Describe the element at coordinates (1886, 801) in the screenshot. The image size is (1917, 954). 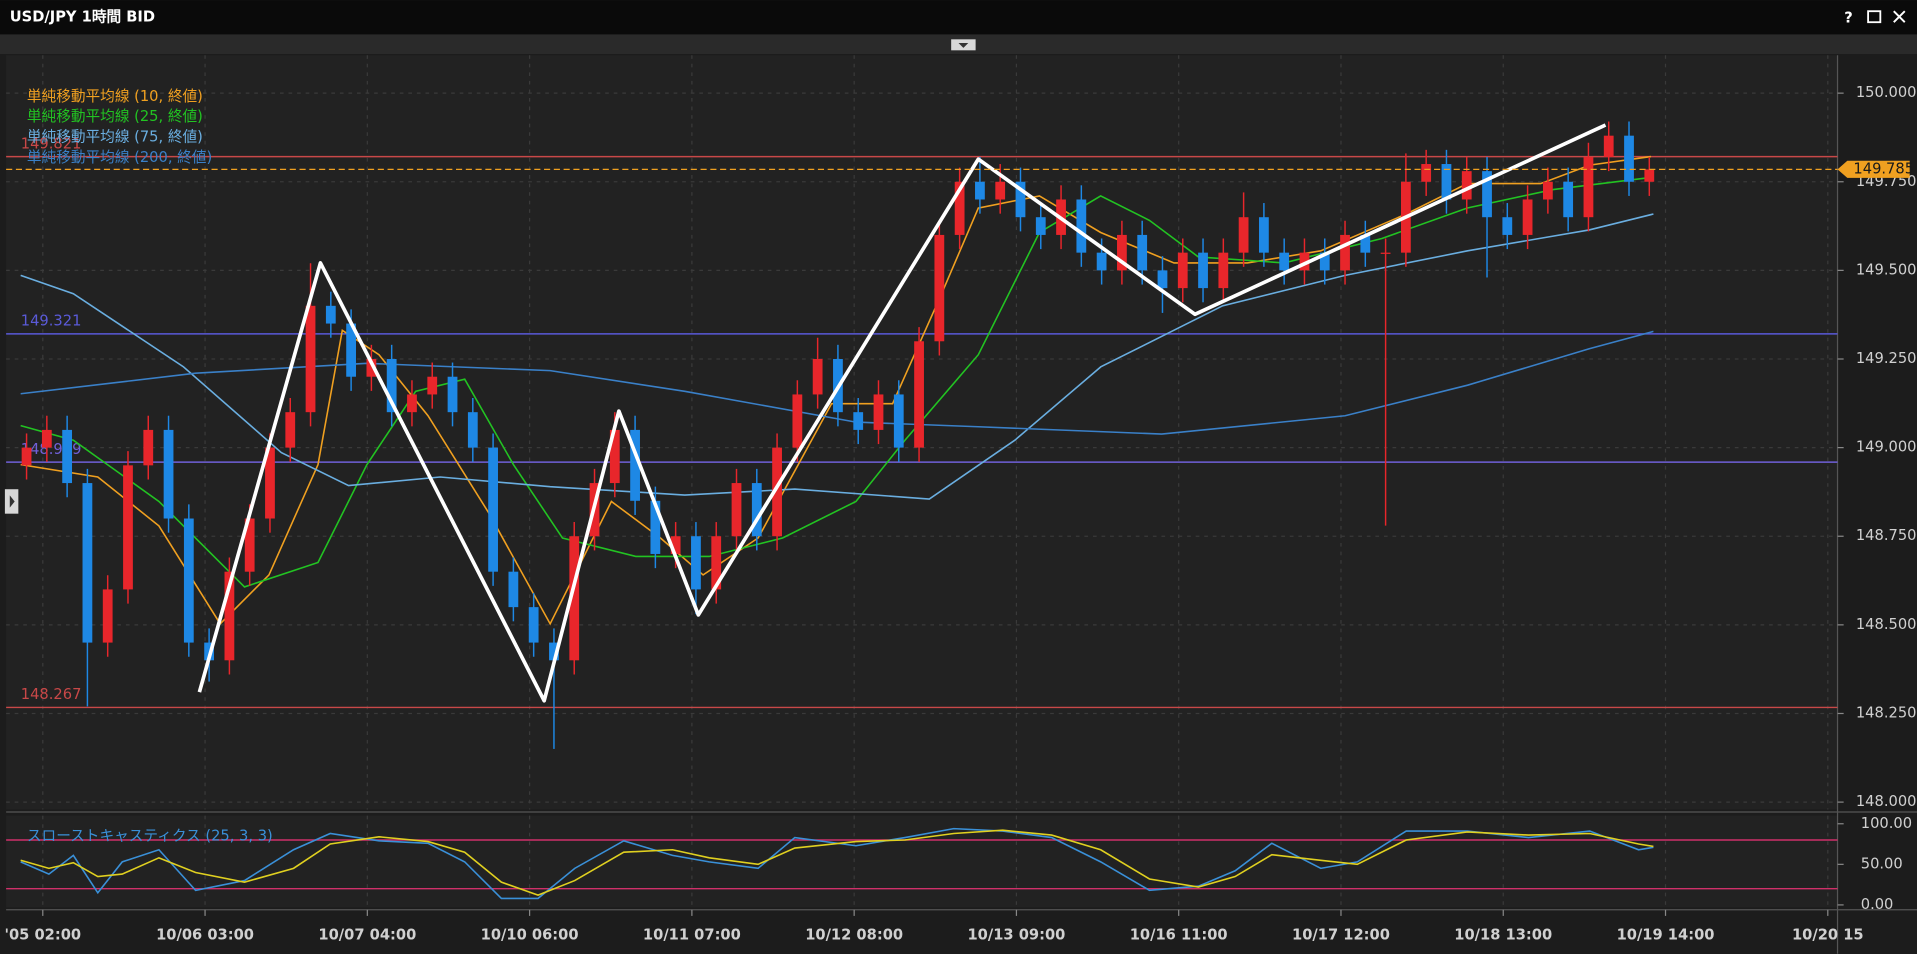
I see `y-tick-label: 148.000` at that location.